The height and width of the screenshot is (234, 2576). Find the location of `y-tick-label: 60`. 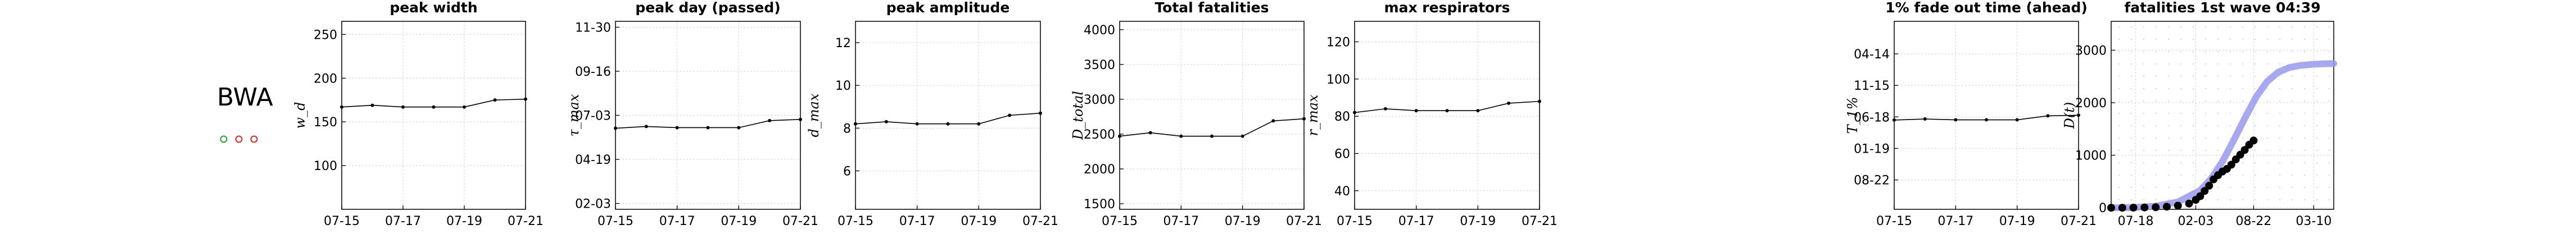

y-tick-label: 60 is located at coordinates (1342, 154).